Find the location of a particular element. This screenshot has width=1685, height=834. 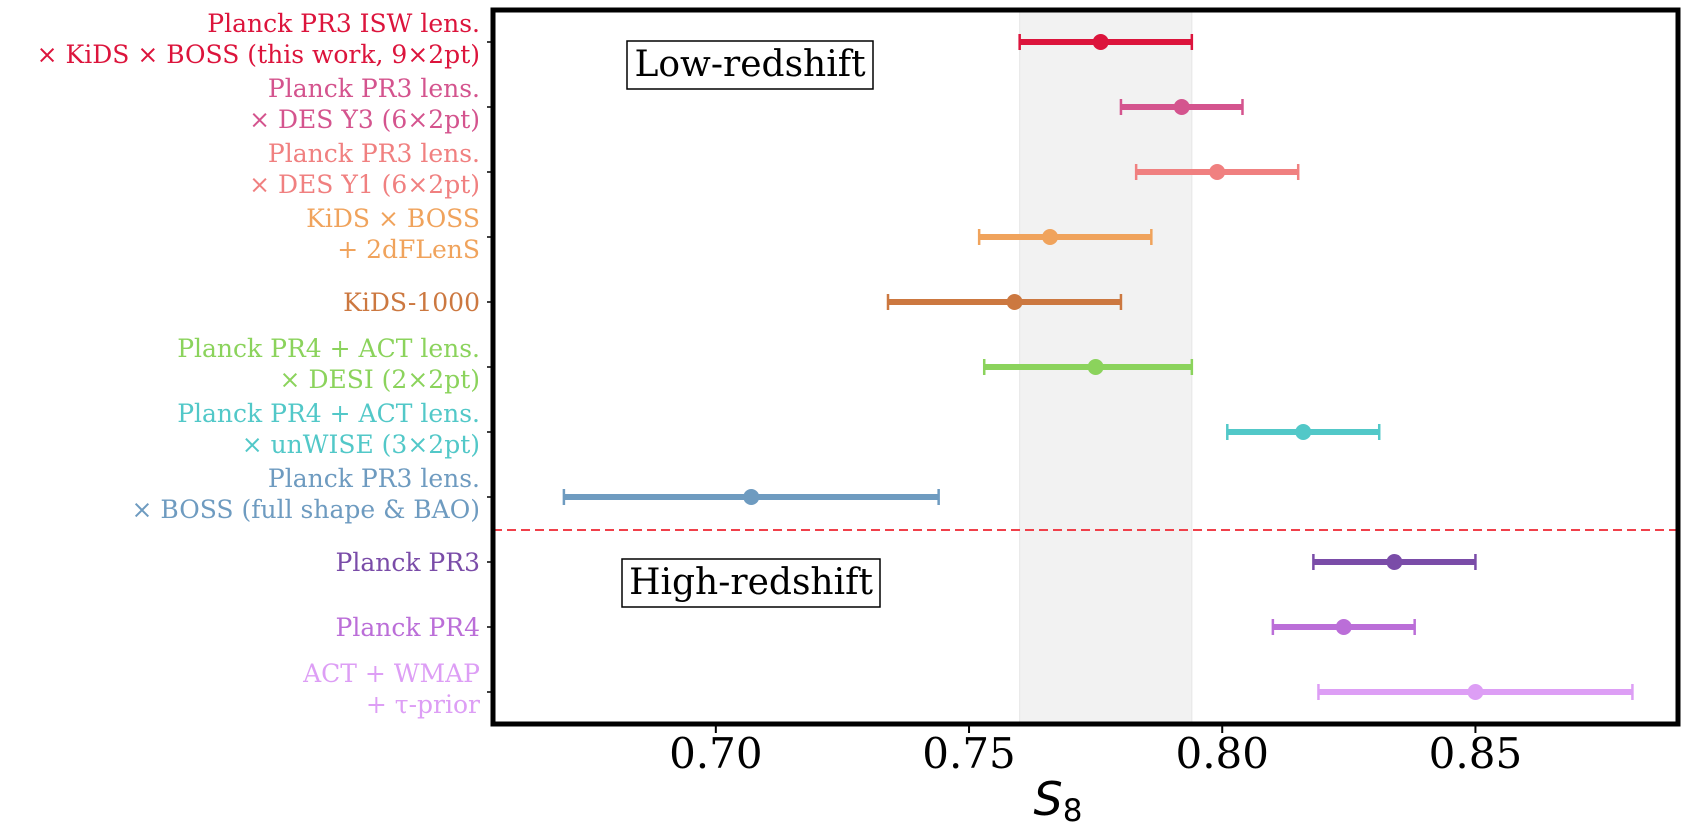

low-redshift-label: Low-redshift is located at coordinates (750, 64).